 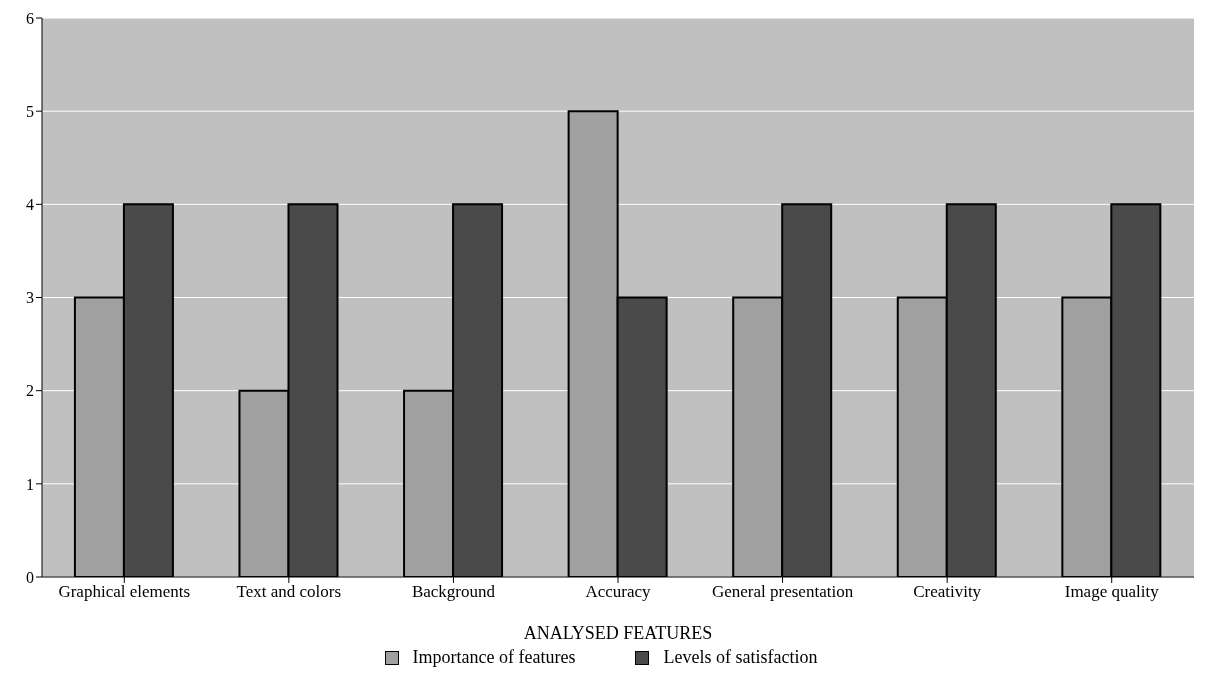 I want to click on y-tick-label: 6, so click(x=30, y=18).